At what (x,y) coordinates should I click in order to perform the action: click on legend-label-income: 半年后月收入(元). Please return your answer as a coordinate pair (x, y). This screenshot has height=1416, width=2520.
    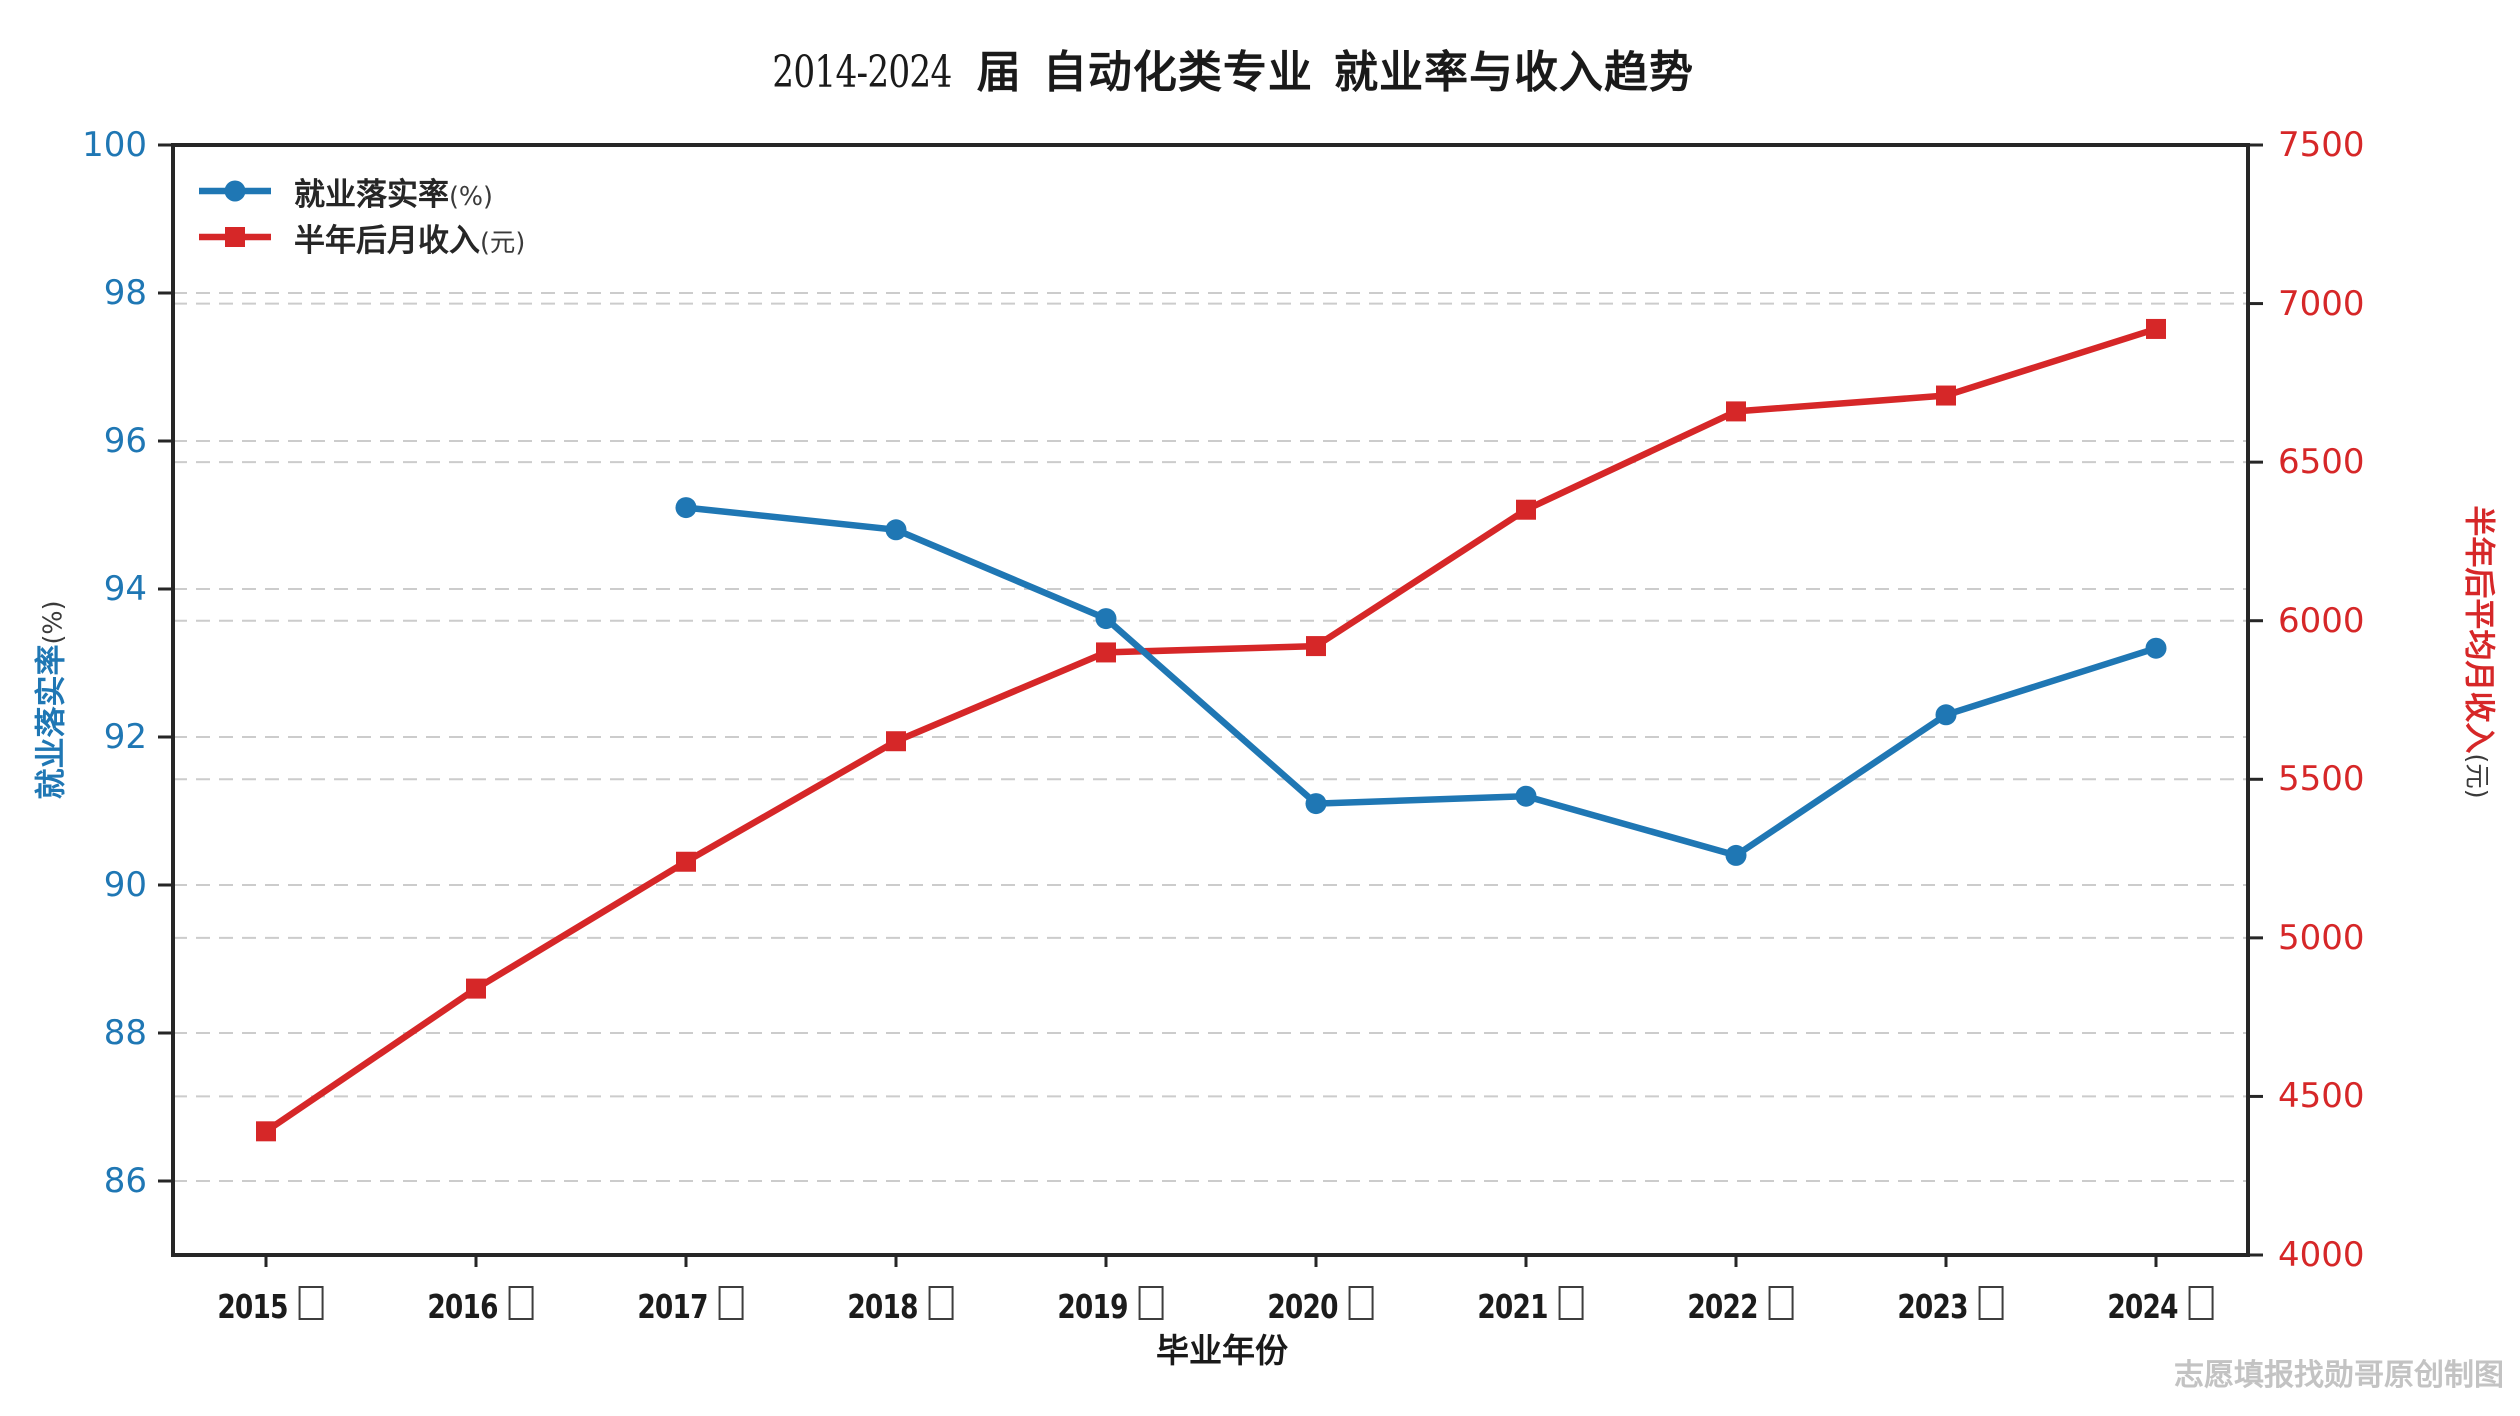
    Looking at the image, I should click on (410, 240).